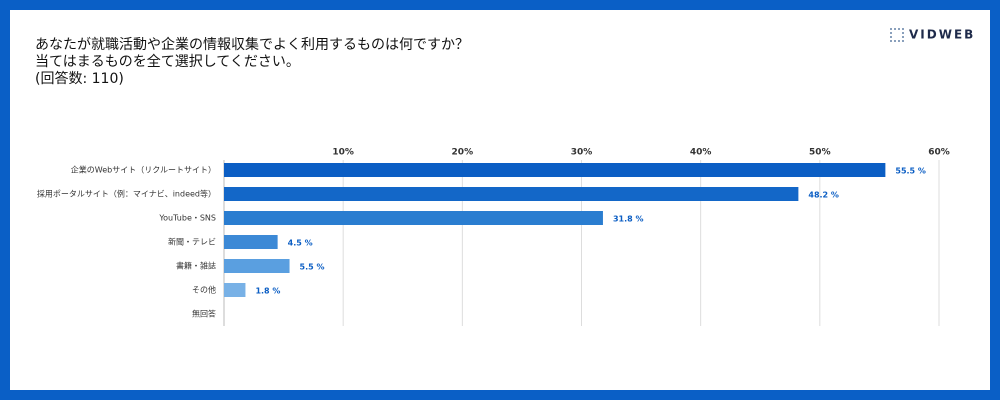  Describe the element at coordinates (582, 153) in the screenshot. I see `x-tick-label: 30%` at that location.